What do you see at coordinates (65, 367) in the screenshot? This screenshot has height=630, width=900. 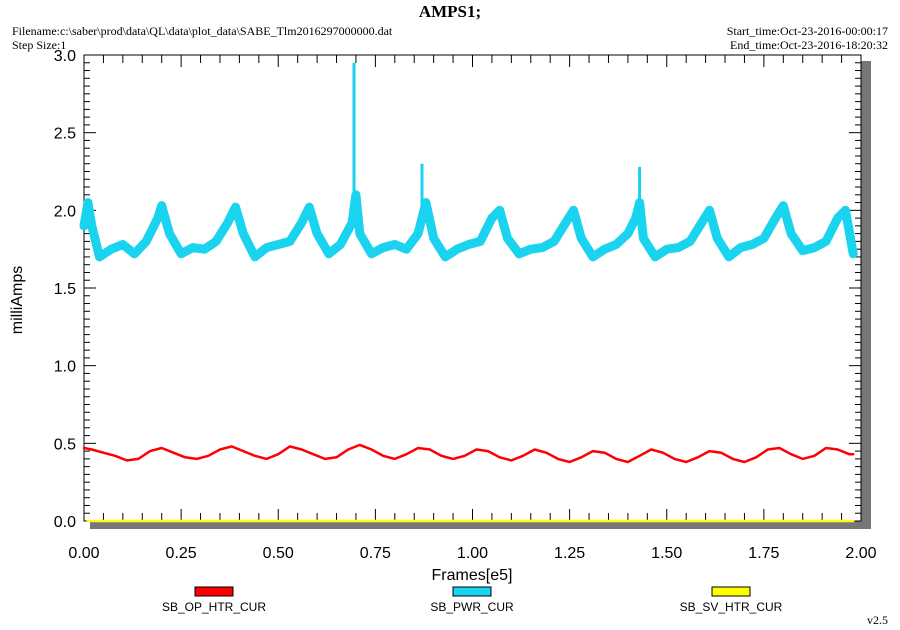 I see `y-tick-label: 1.0` at bounding box center [65, 367].